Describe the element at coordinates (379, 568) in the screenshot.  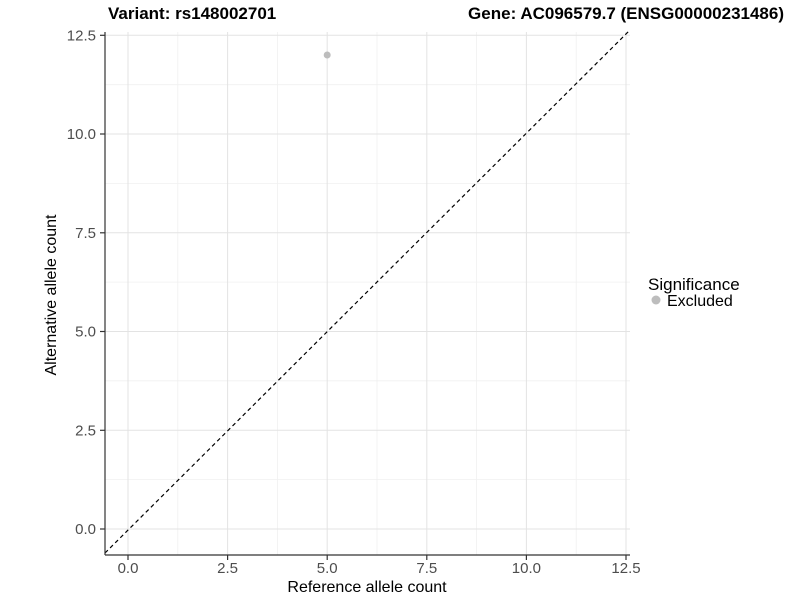
I see `x-axis-tick-labels: 0.0 2.5 5.0 7.5 10.0 12.5` at that location.